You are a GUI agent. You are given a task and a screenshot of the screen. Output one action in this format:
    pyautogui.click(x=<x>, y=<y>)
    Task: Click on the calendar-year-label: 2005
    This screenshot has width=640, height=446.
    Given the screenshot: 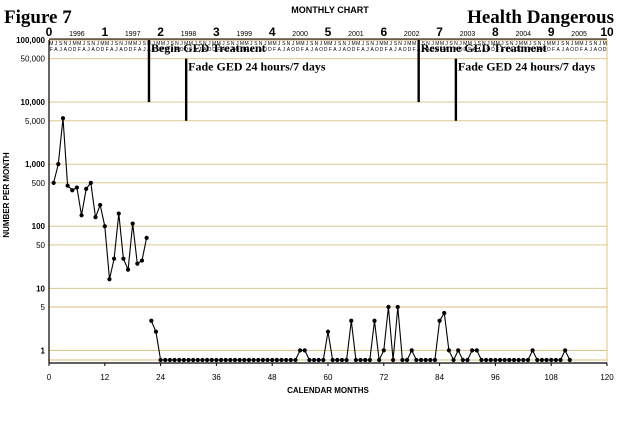 What is the action you would take?
    pyautogui.click(x=579, y=34)
    